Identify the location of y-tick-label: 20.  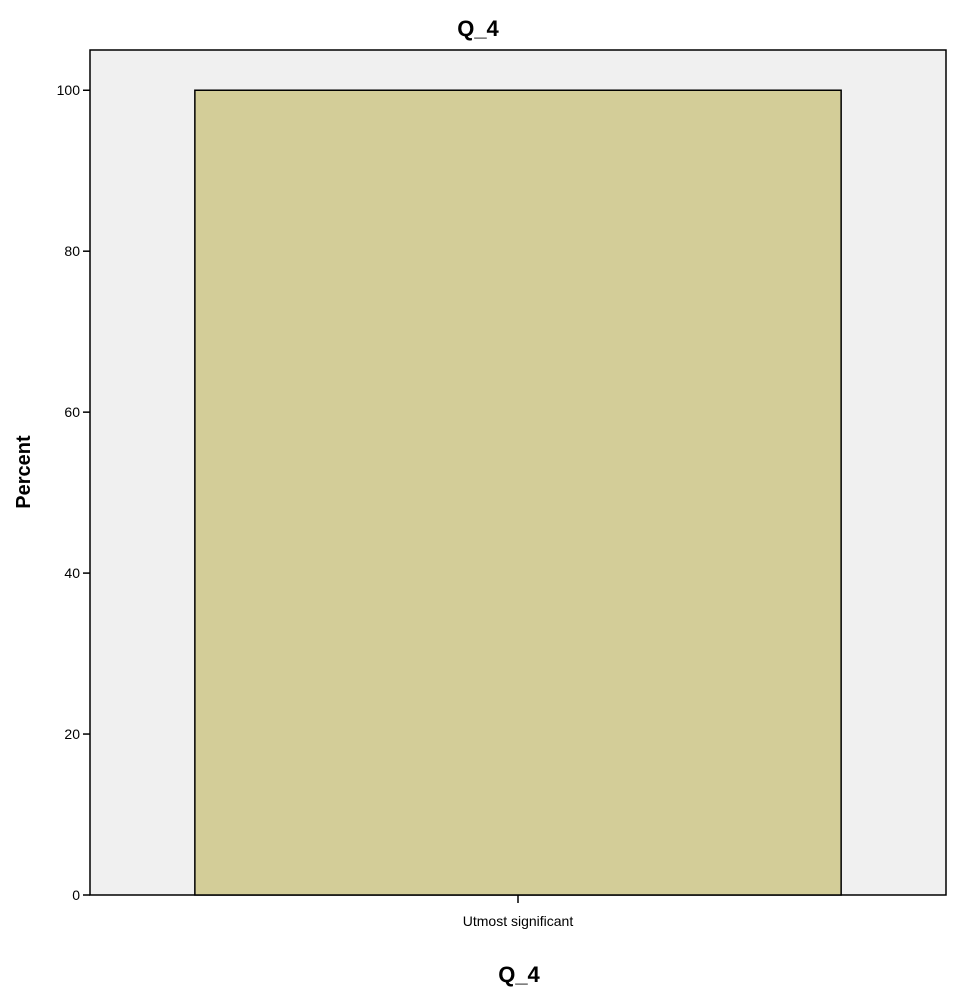
(72, 734).